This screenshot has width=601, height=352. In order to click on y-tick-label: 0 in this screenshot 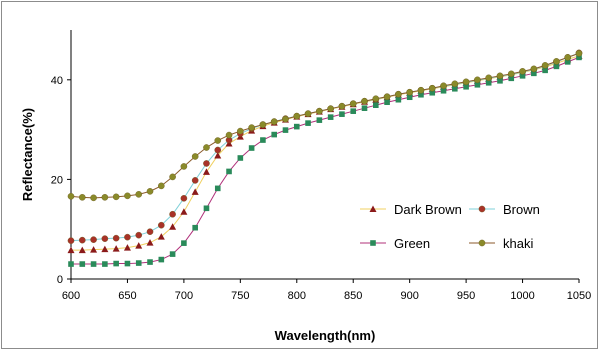, I will do `click(60, 280)`.